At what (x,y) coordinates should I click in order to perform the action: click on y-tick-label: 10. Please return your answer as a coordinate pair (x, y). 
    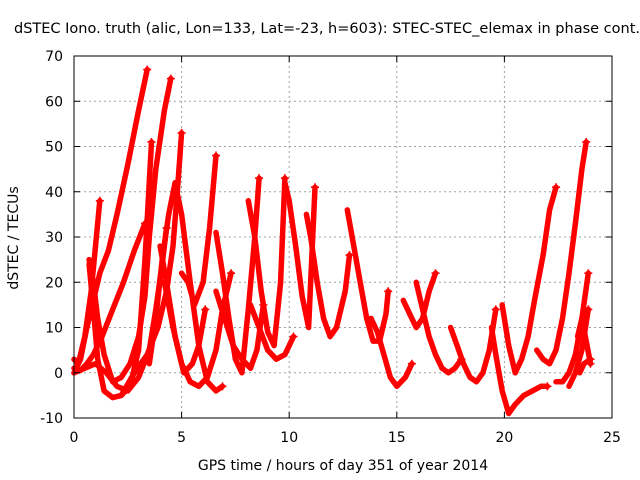
    Looking at the image, I should click on (54, 329).